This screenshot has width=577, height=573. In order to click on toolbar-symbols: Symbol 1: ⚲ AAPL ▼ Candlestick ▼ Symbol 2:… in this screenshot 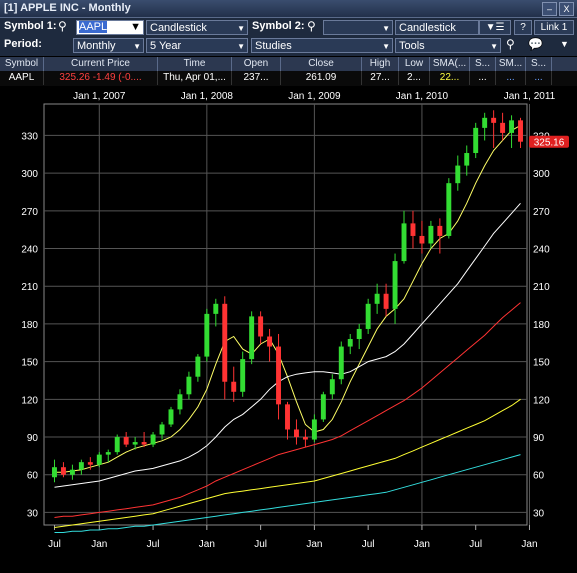, I will do `click(288, 27)`.